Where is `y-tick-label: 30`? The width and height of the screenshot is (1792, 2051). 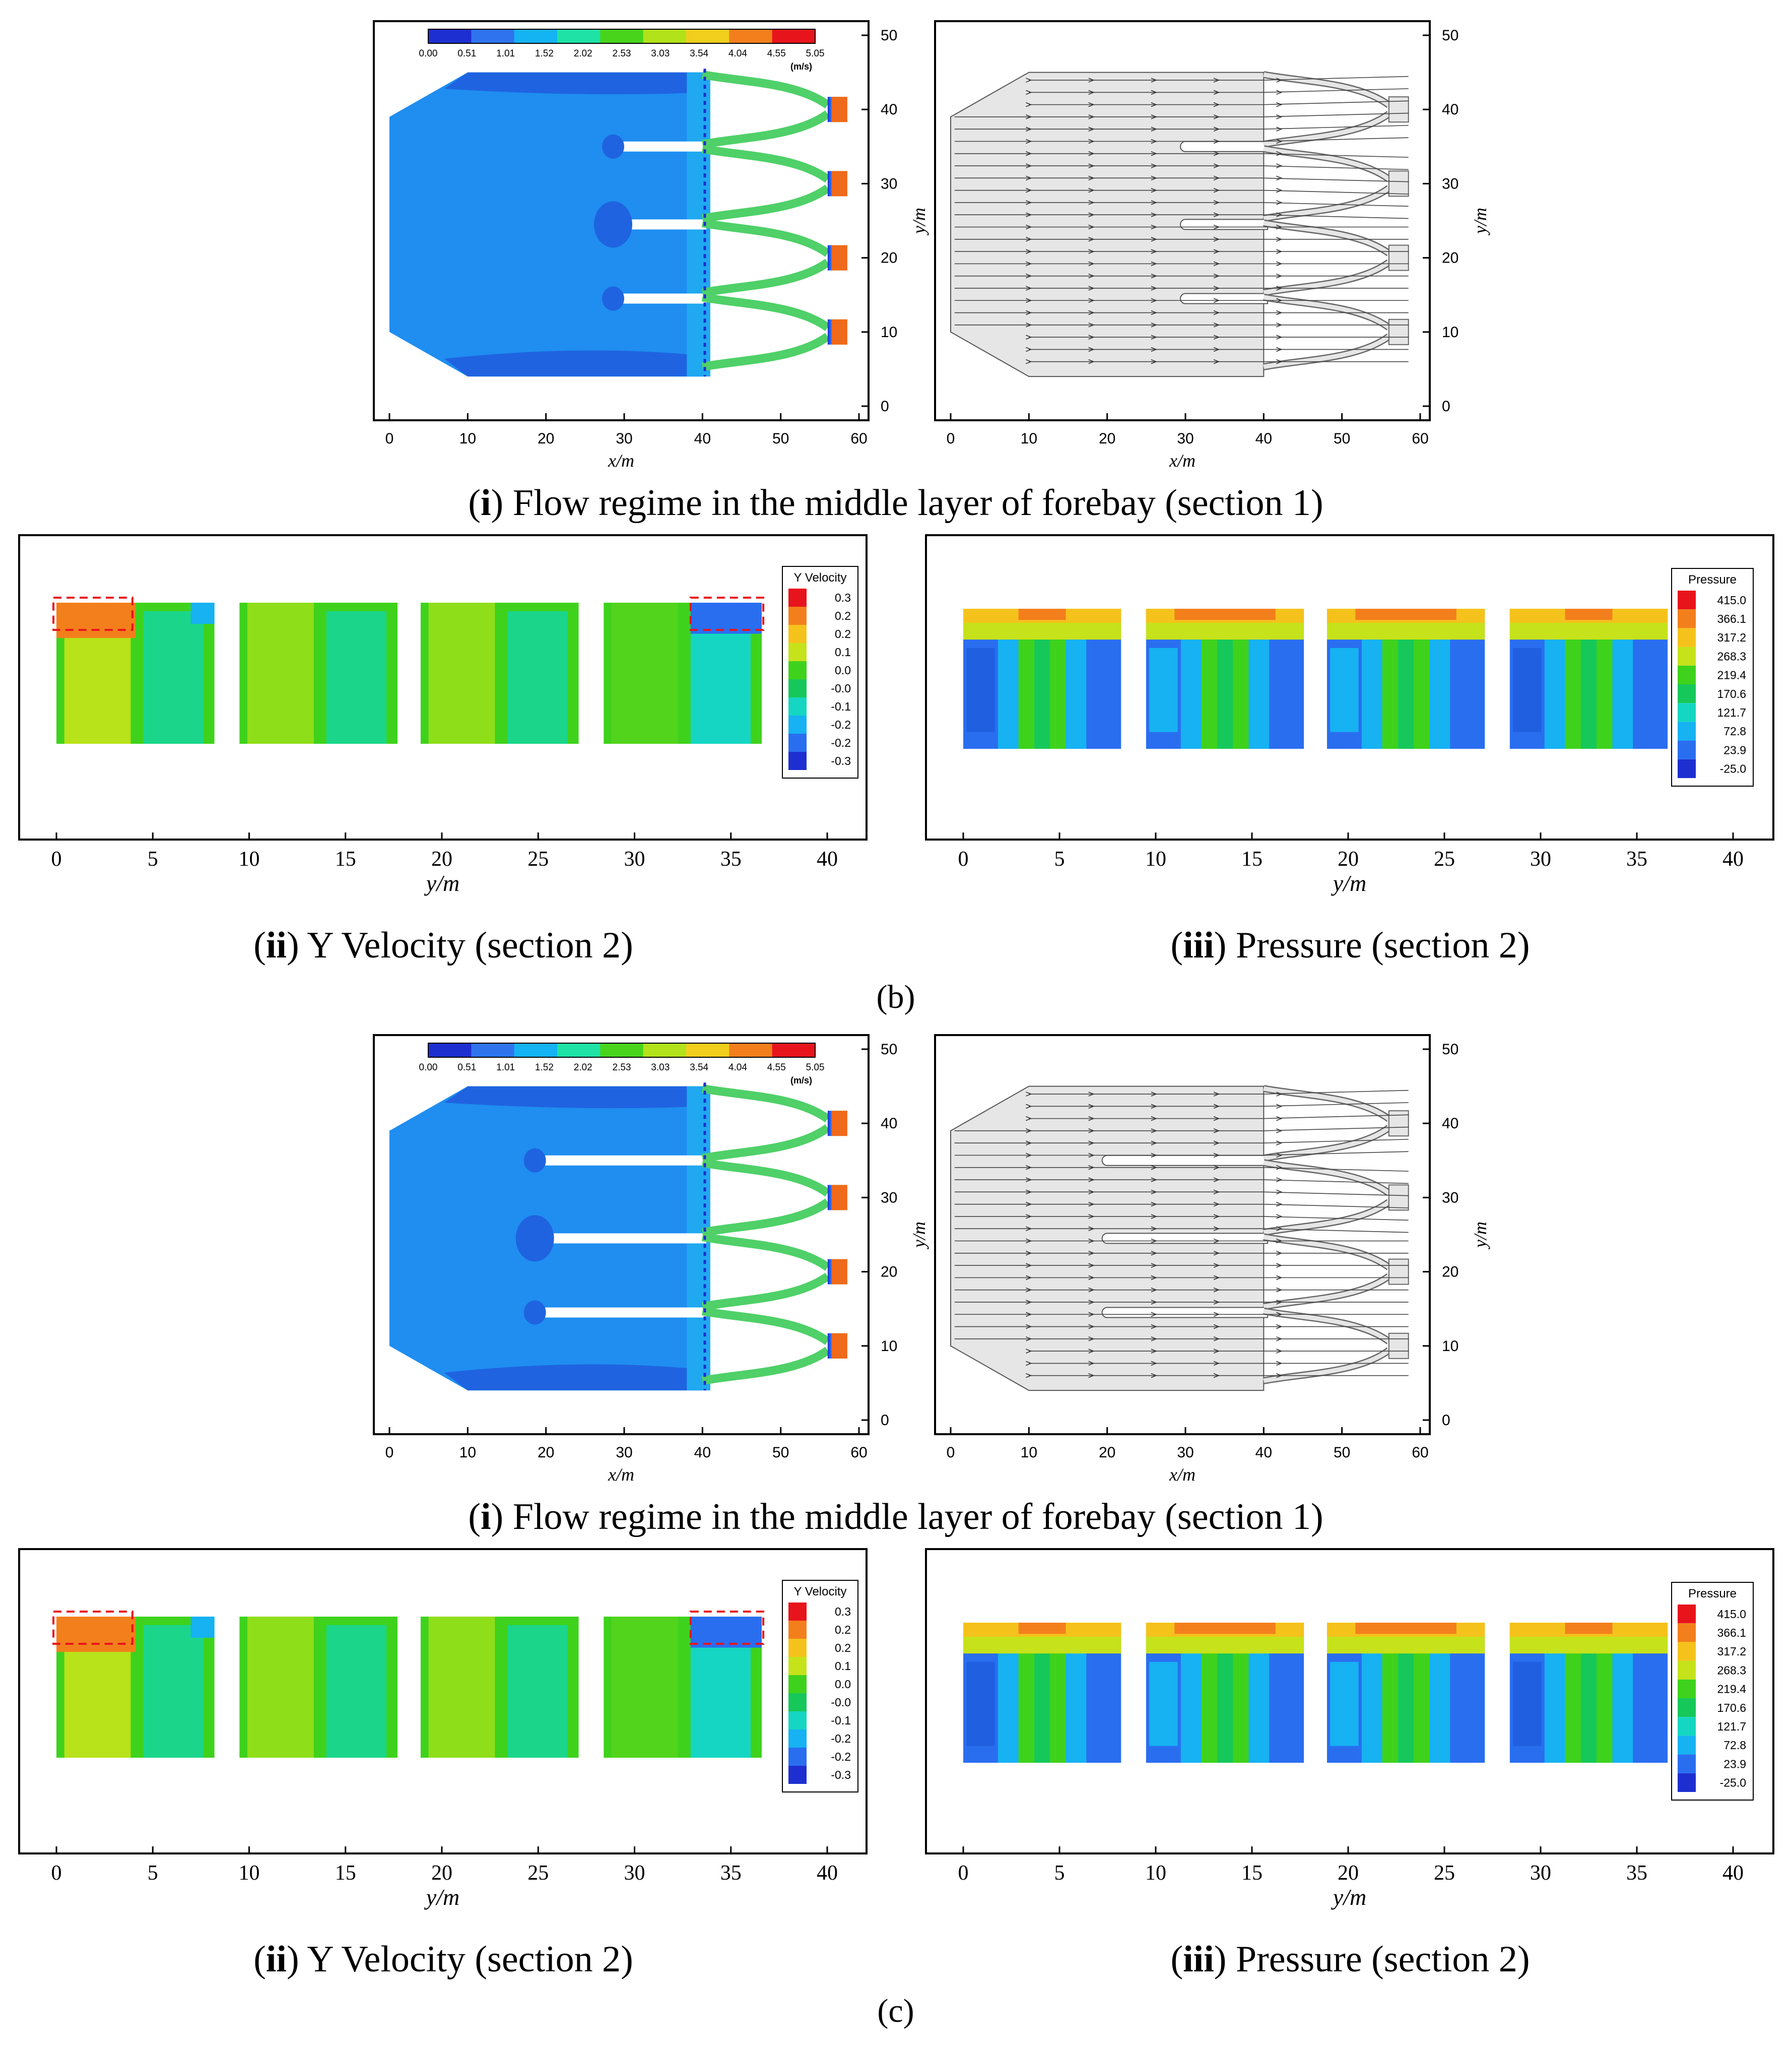 y-tick-label: 30 is located at coordinates (1450, 1197).